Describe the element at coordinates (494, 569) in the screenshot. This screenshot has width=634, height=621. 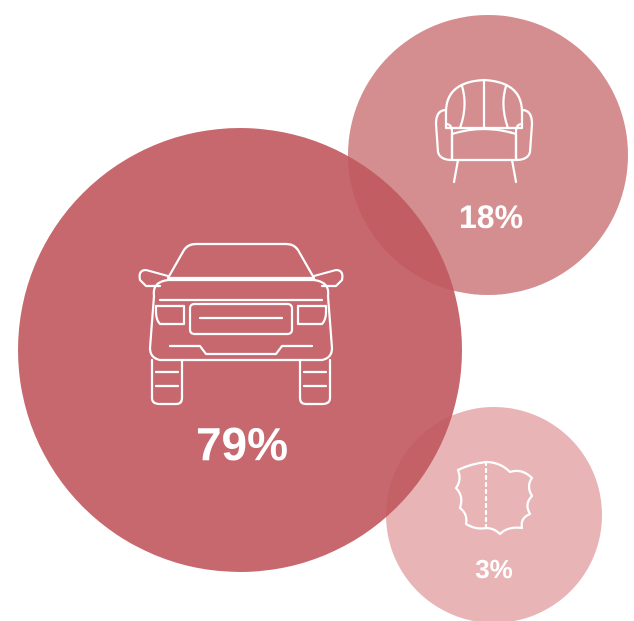
I see `label-leather-value: 3%` at that location.